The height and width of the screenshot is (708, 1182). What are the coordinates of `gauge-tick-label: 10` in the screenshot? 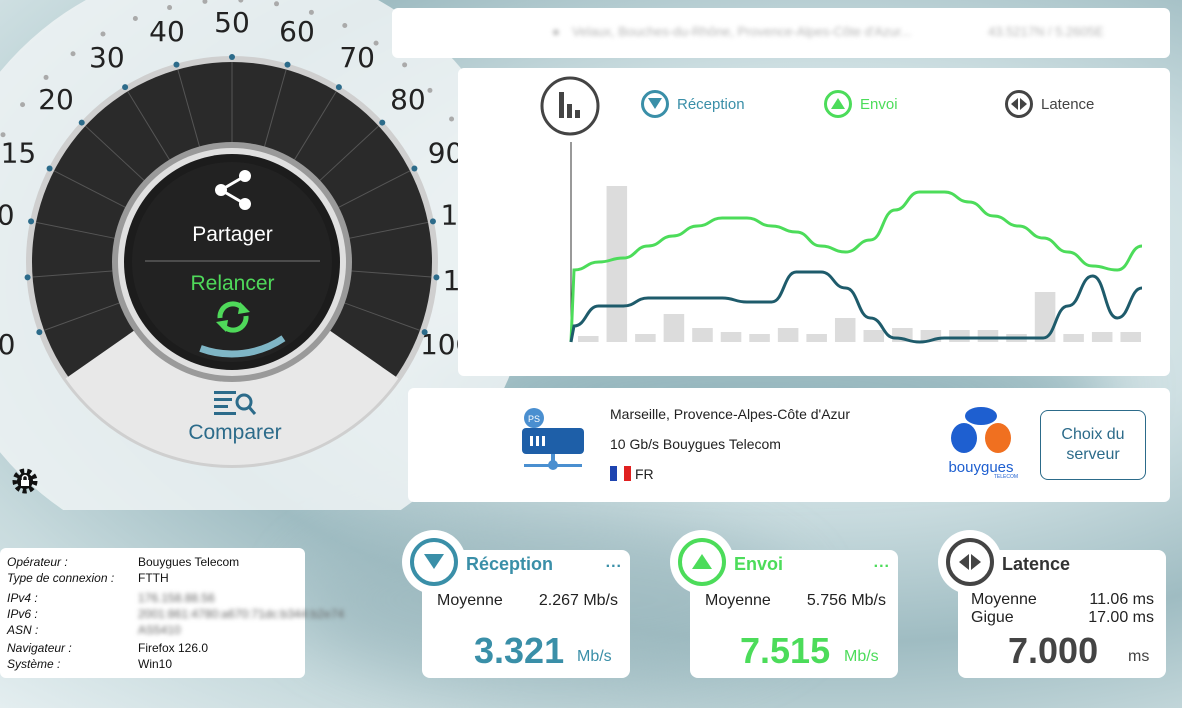 It's located at (7, 214).